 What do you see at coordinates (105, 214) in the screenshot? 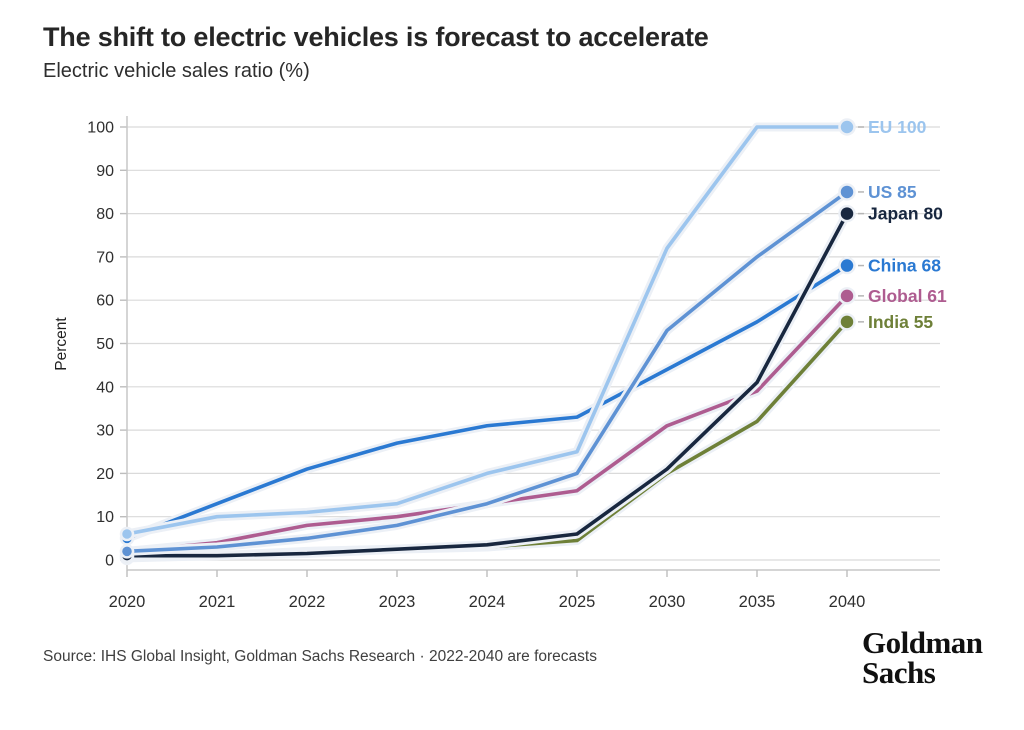
I see `y-tick-label: 80` at bounding box center [105, 214].